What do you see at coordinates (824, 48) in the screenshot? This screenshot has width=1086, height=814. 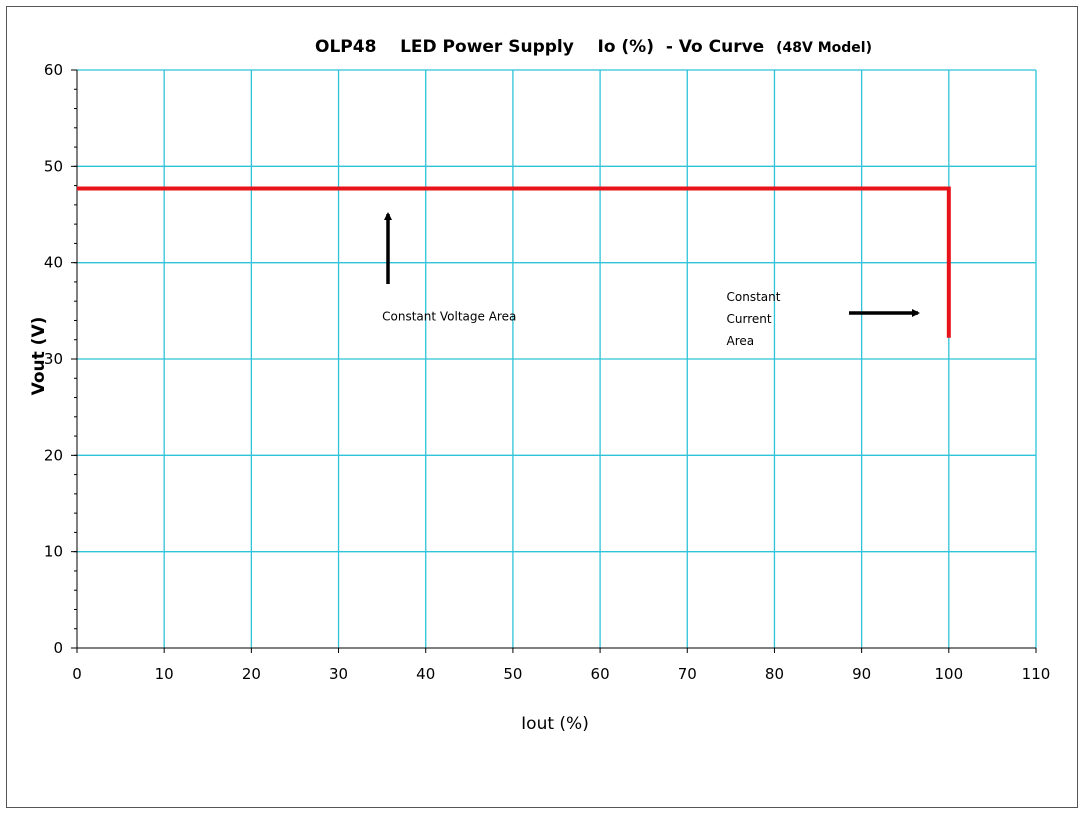 I see `chart-title-suffix: (48V Model)` at bounding box center [824, 48].